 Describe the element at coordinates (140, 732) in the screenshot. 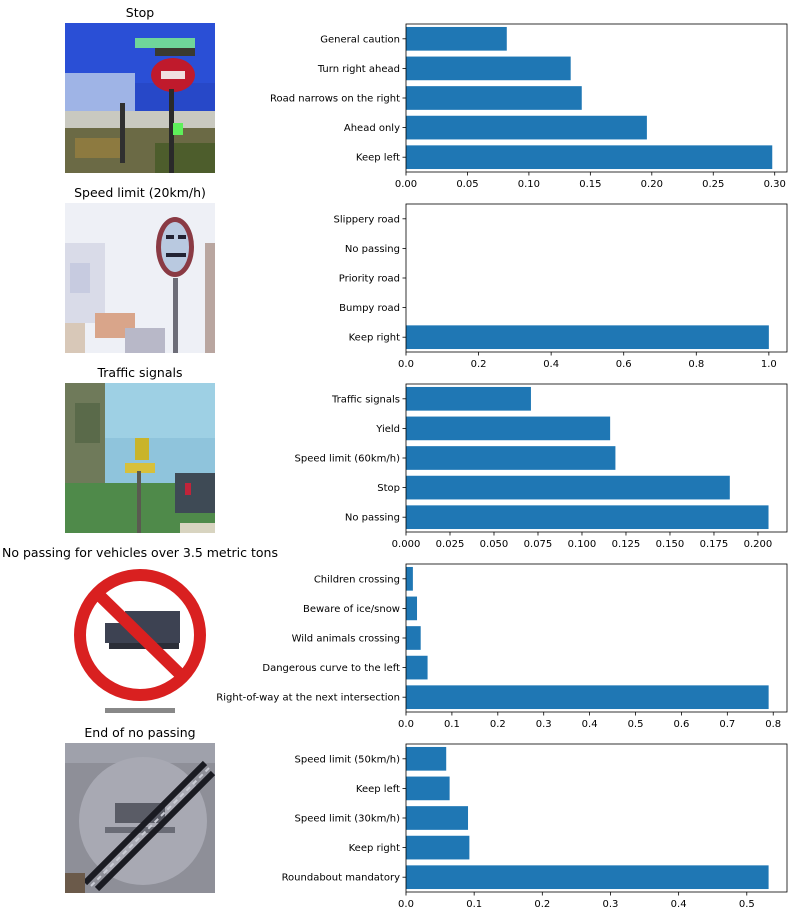

I see `panel-title-end-of-no-passing: End of no passing` at that location.